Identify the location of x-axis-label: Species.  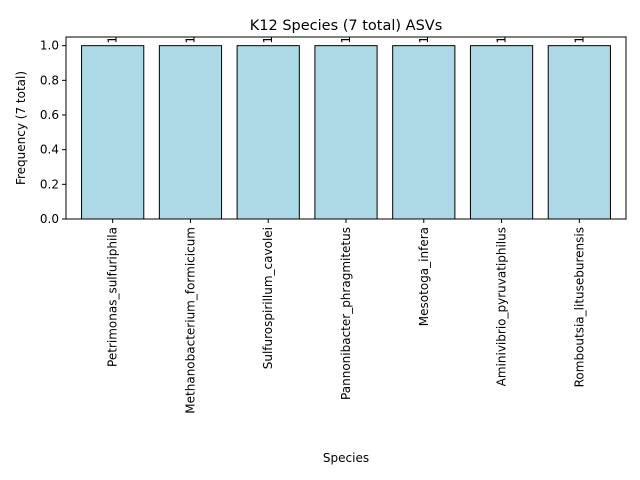
(346, 458).